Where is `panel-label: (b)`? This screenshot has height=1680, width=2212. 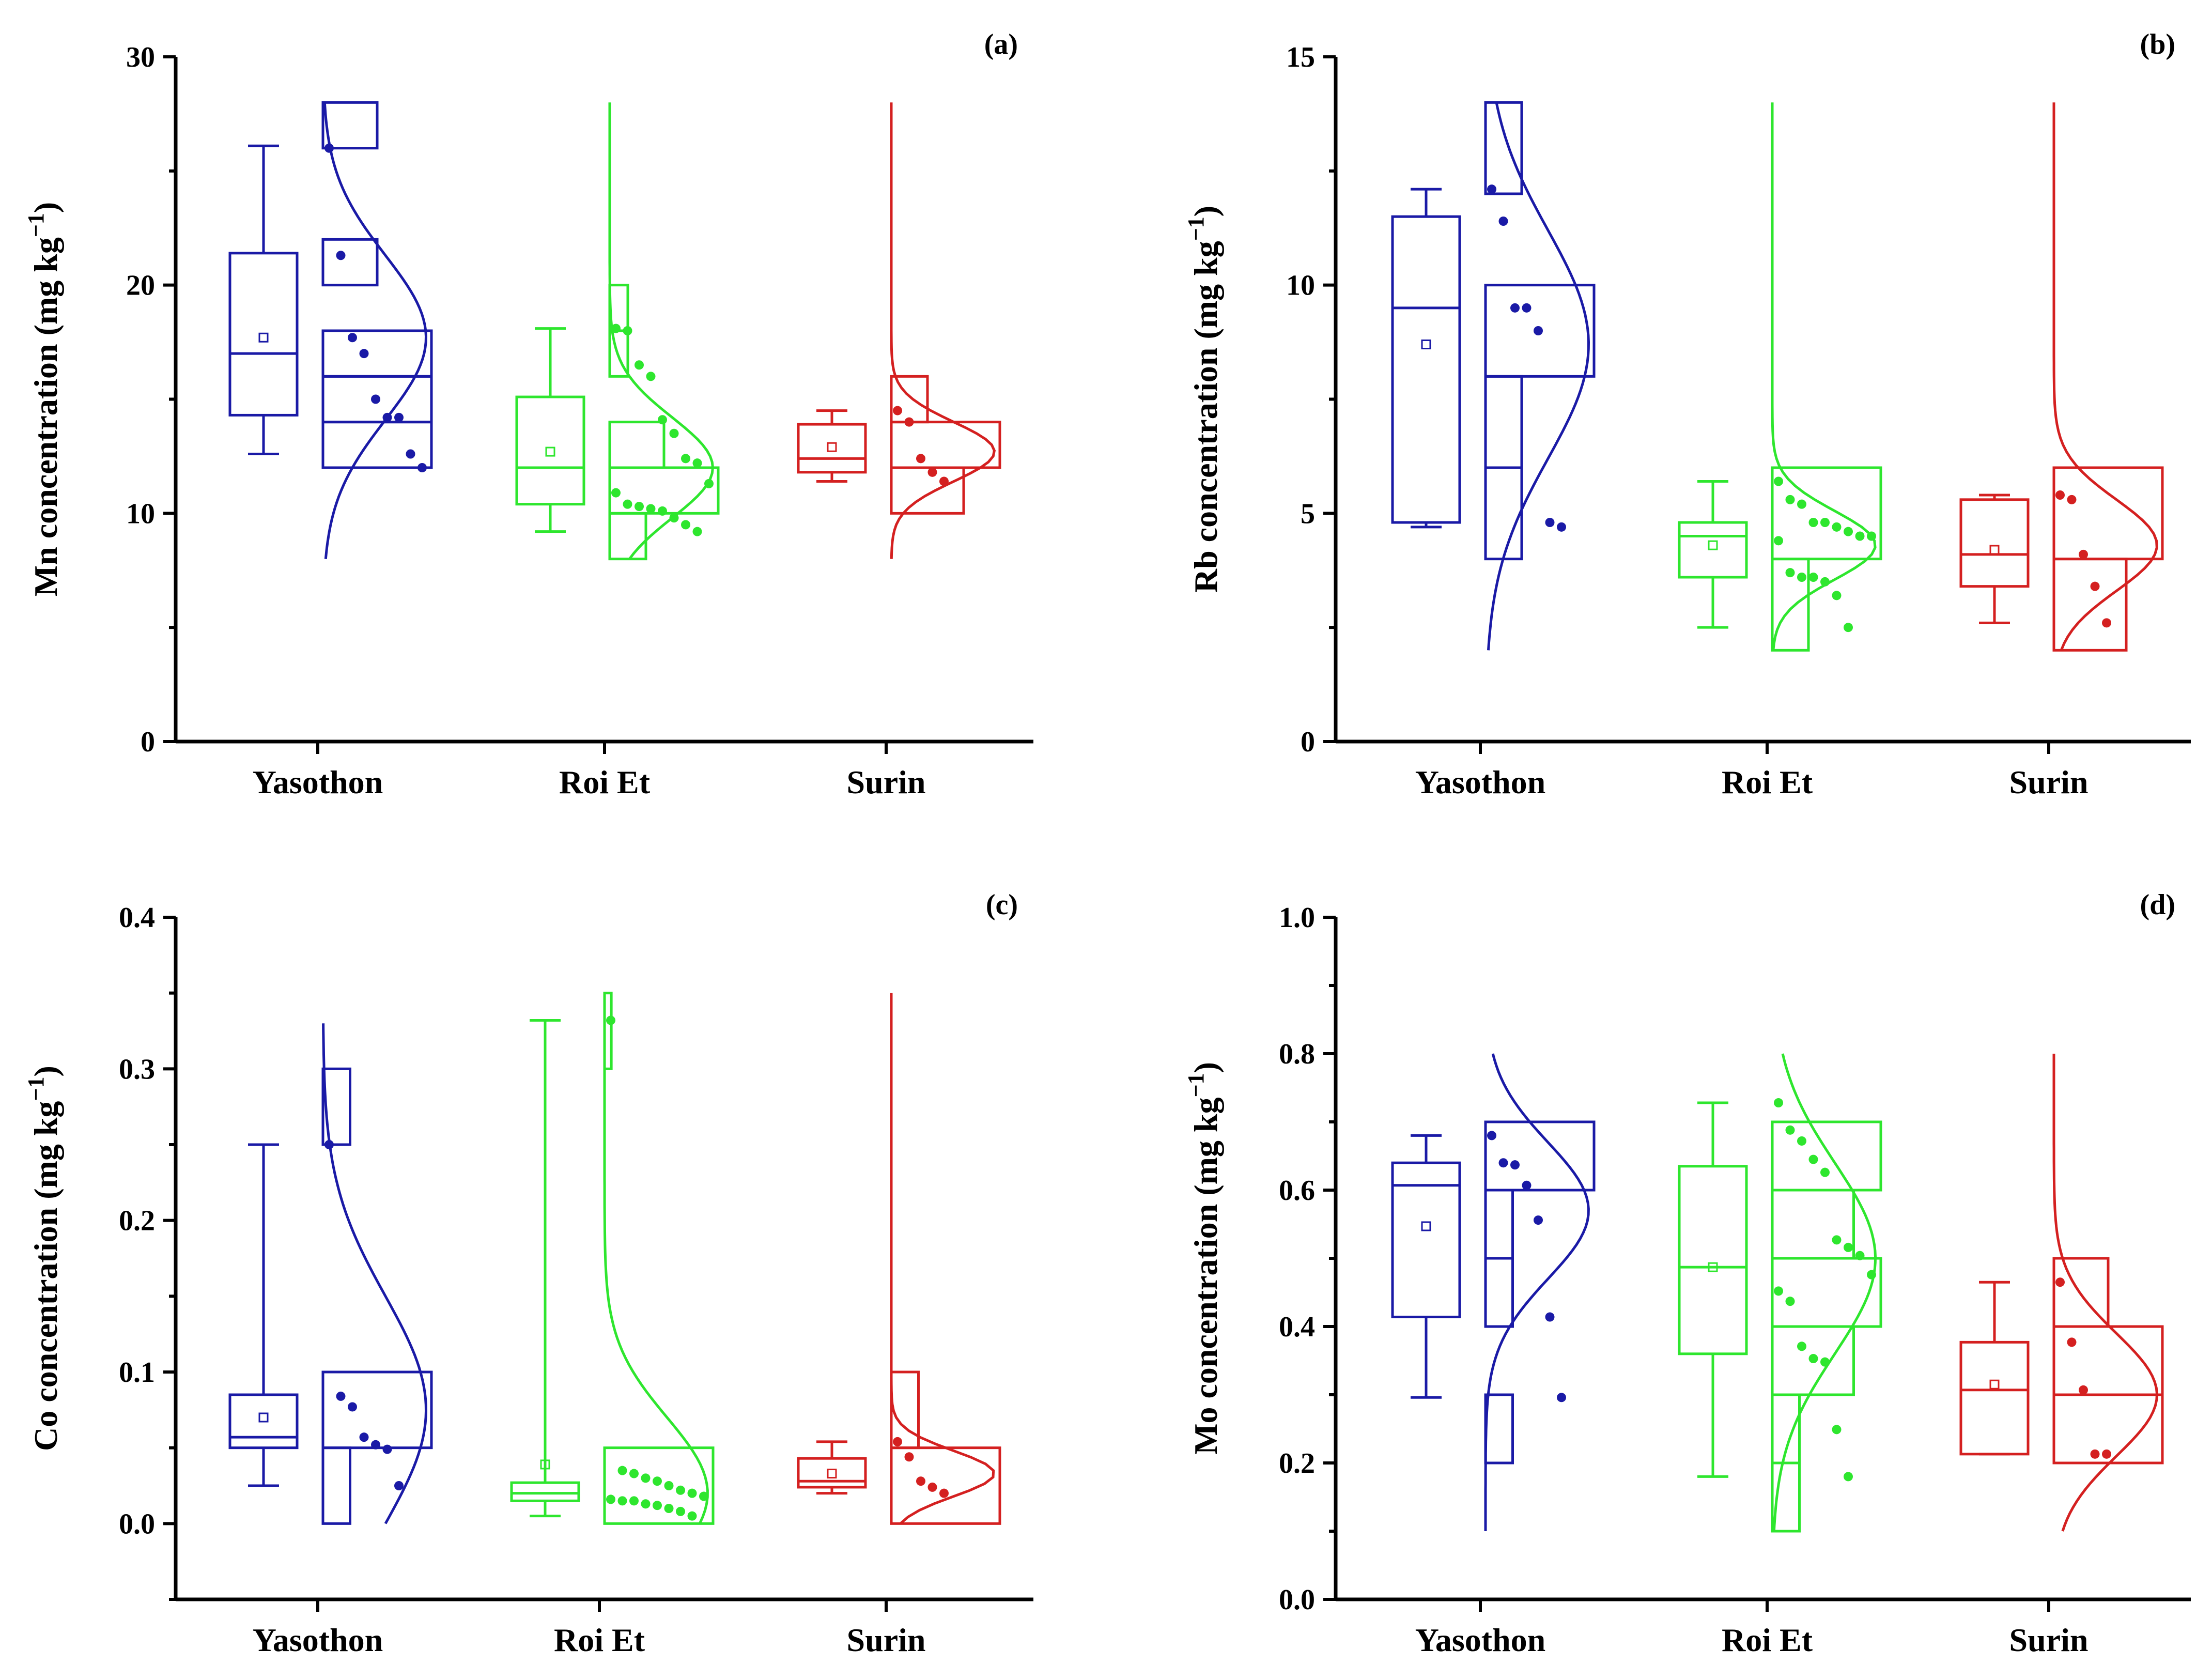 panel-label: (b) is located at coordinates (2157, 44).